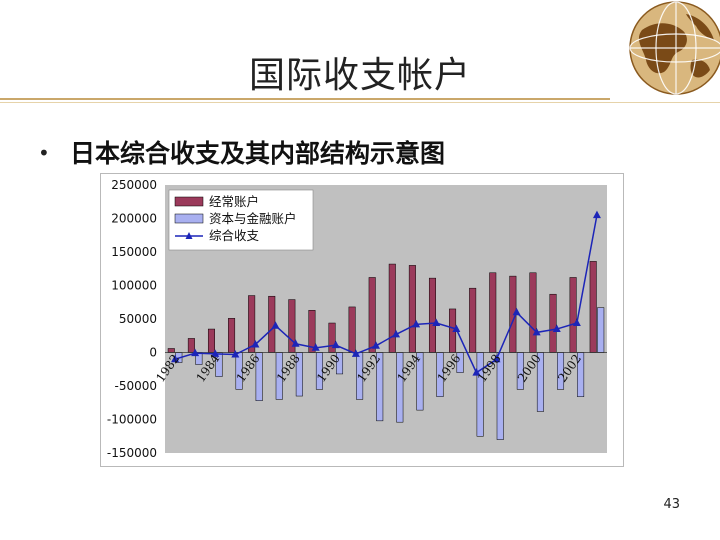 This screenshot has height=540, width=720. Describe the element at coordinates (132, 453) in the screenshot. I see `y-tick-label: -150000` at that location.